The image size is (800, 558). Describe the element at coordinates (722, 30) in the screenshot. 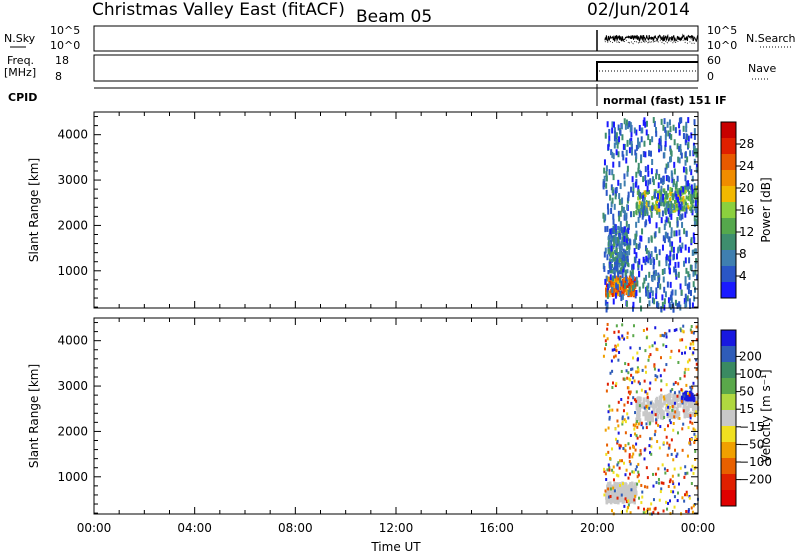

I see `nsearch-tick-top: 10^5` at that location.